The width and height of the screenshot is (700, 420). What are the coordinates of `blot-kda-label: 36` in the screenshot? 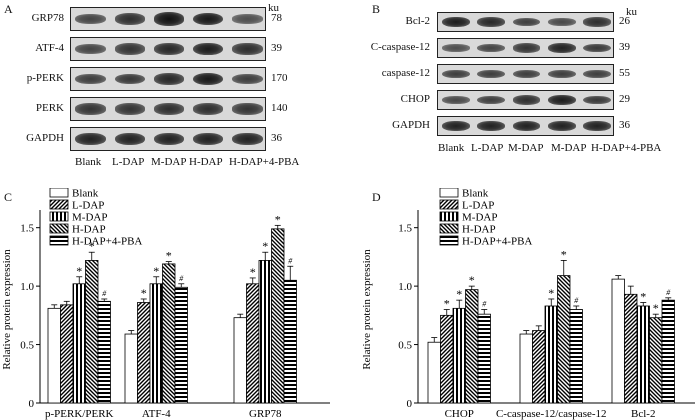 It's located at (276, 138).